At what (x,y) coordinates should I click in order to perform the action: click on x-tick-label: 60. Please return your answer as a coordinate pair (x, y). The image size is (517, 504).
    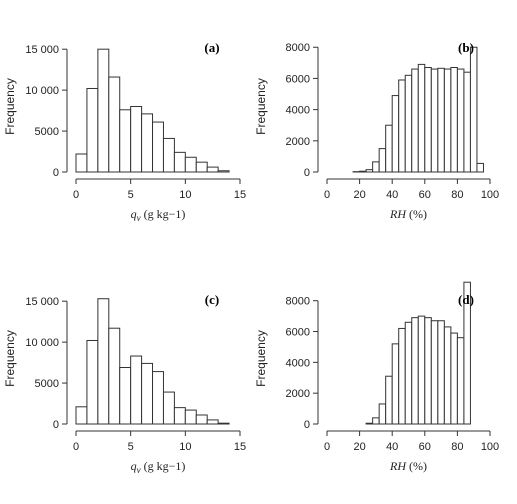
    Looking at the image, I should click on (425, 447).